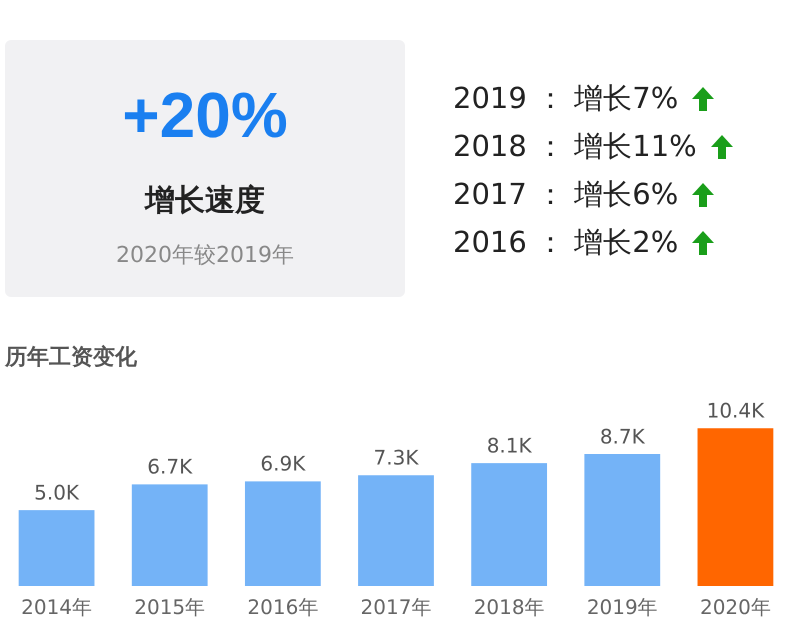  I want to click on text: 2019 ： 增长7%, so click(565, 98).